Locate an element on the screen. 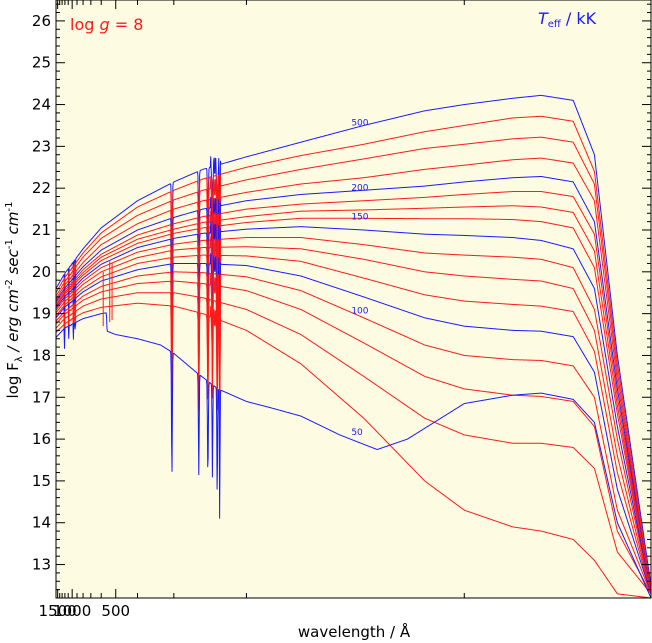 This screenshot has width=652, height=643. y-tick-label: 13 is located at coordinates (41, 565).